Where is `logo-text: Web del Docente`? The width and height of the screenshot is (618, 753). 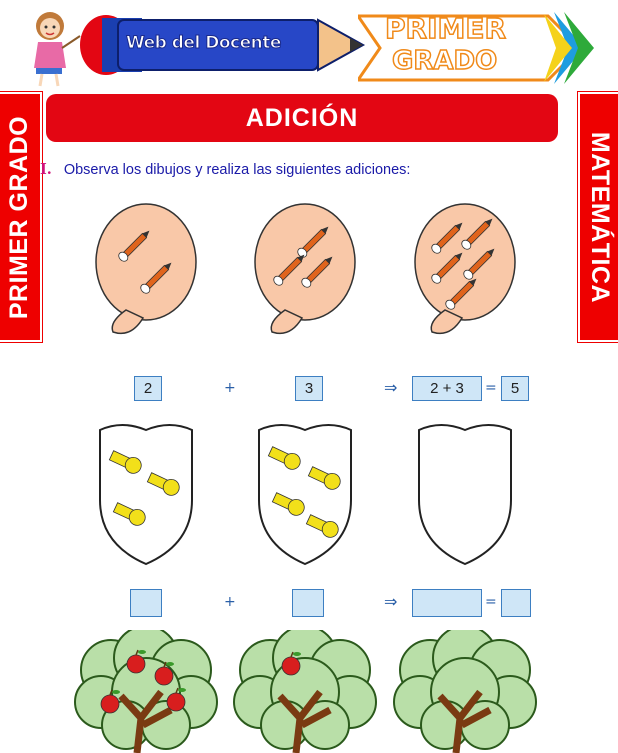
logo-text: Web del Docente is located at coordinates (204, 43).